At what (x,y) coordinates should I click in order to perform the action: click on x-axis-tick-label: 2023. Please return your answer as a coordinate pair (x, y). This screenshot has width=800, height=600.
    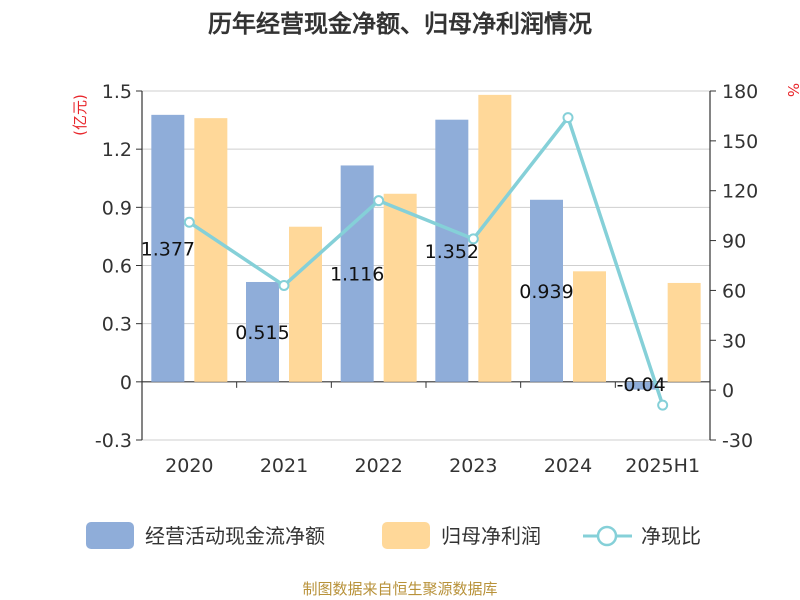
    Looking at the image, I should click on (473, 466).